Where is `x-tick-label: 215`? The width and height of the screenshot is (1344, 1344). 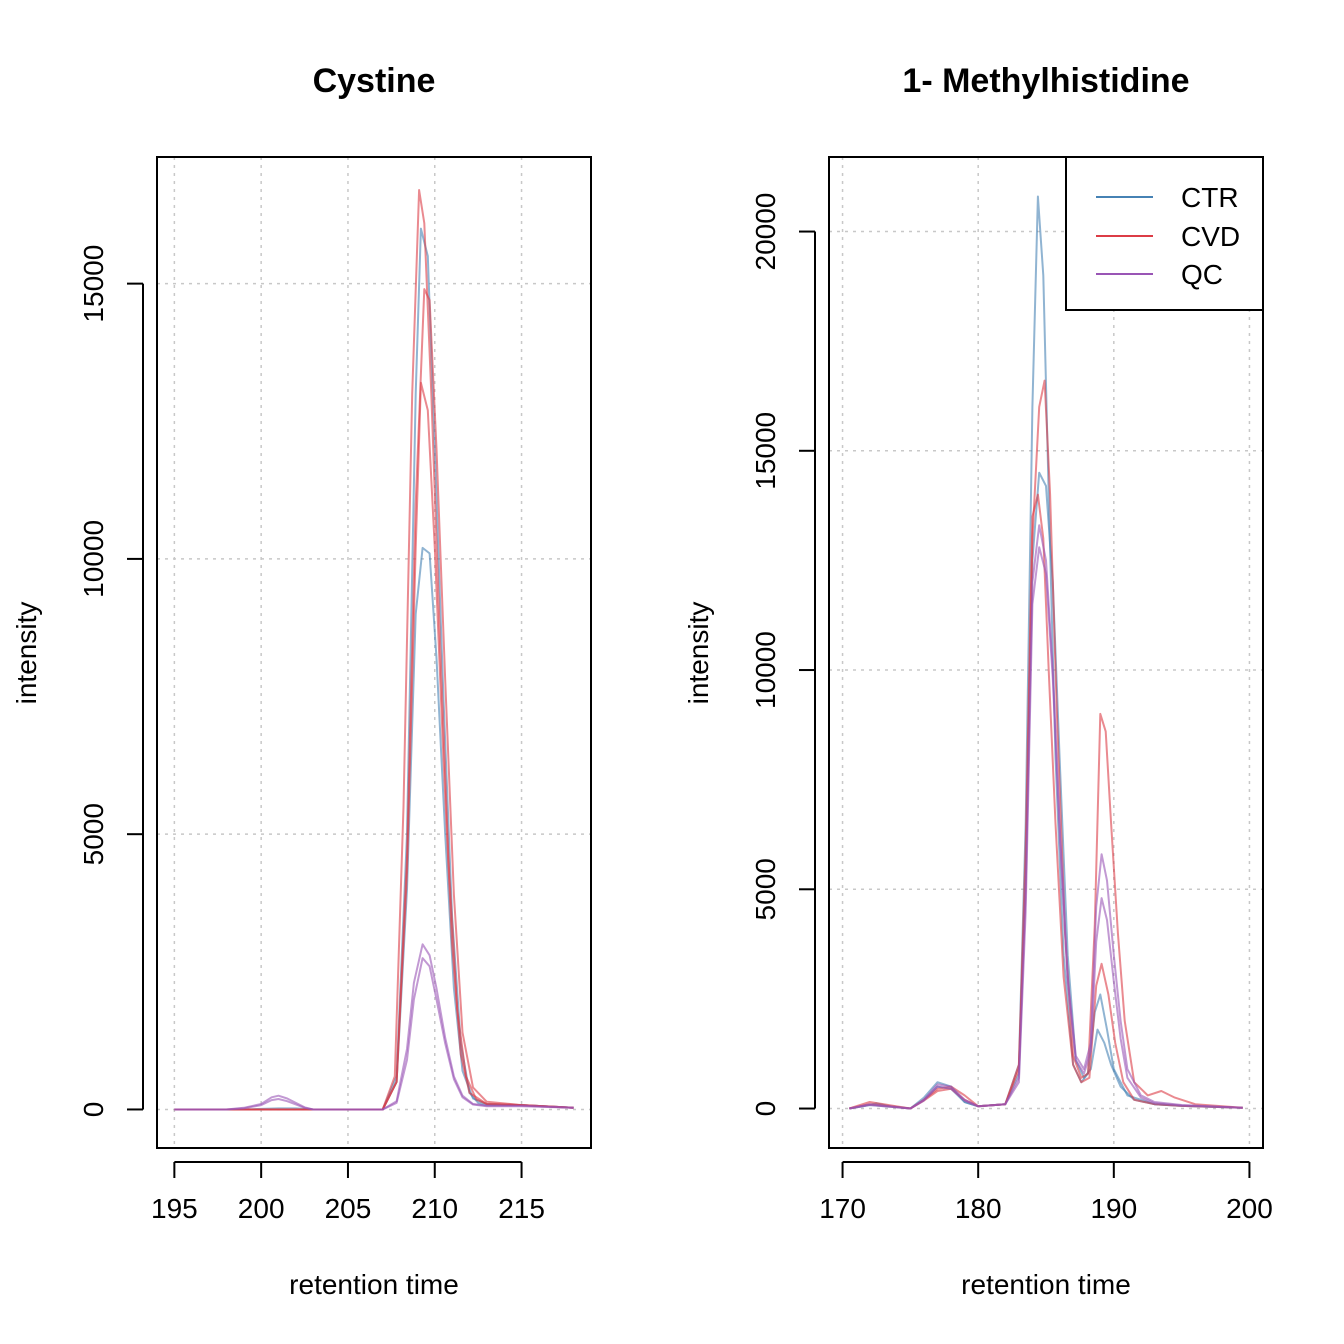 x-tick-label: 215 is located at coordinates (521, 1208).